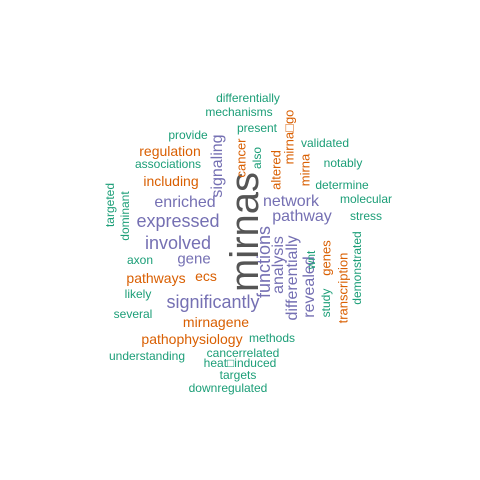  I want to click on word-33: also, so click(257, 158).